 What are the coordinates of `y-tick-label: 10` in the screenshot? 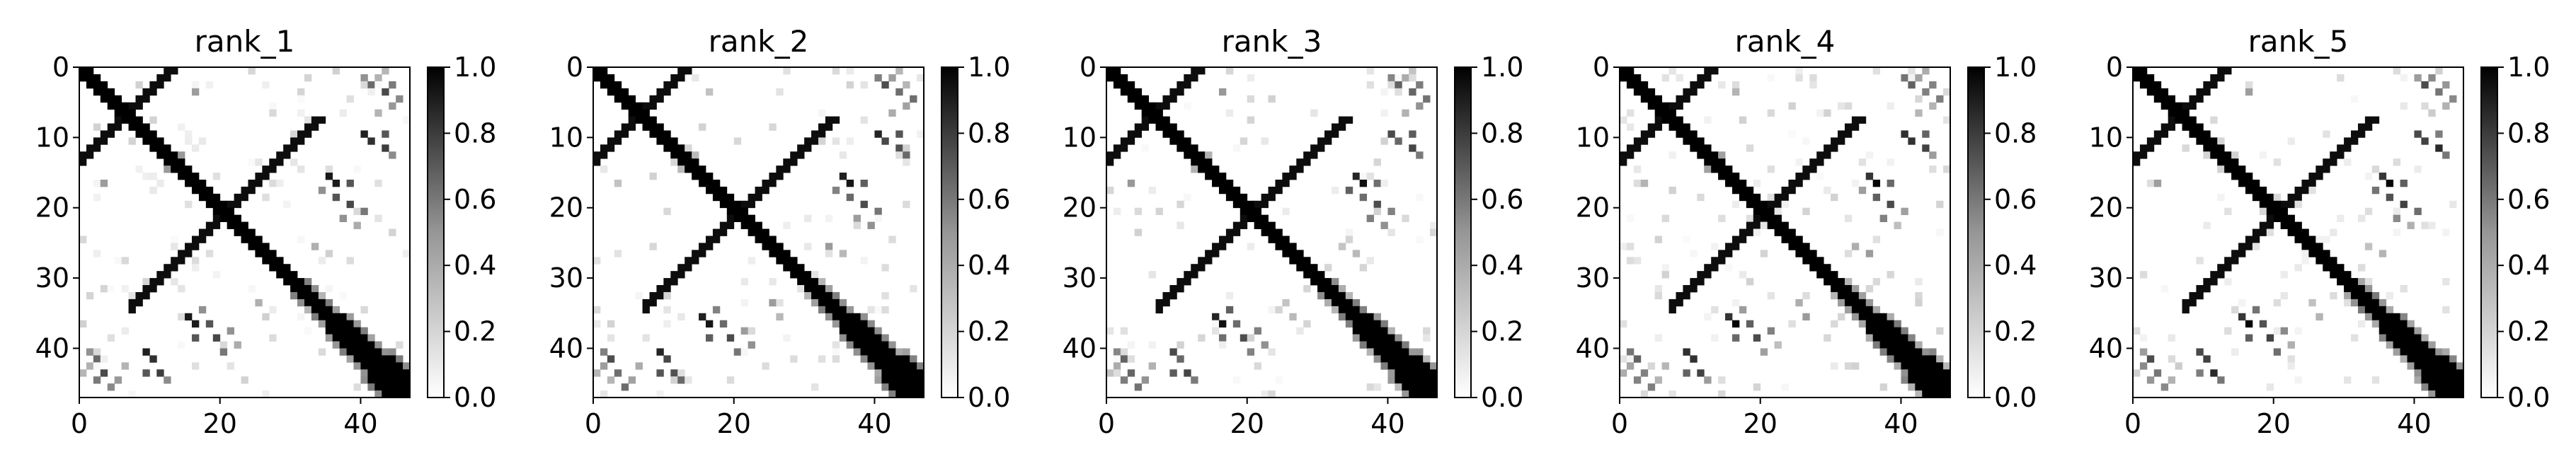 It's located at (566, 137).